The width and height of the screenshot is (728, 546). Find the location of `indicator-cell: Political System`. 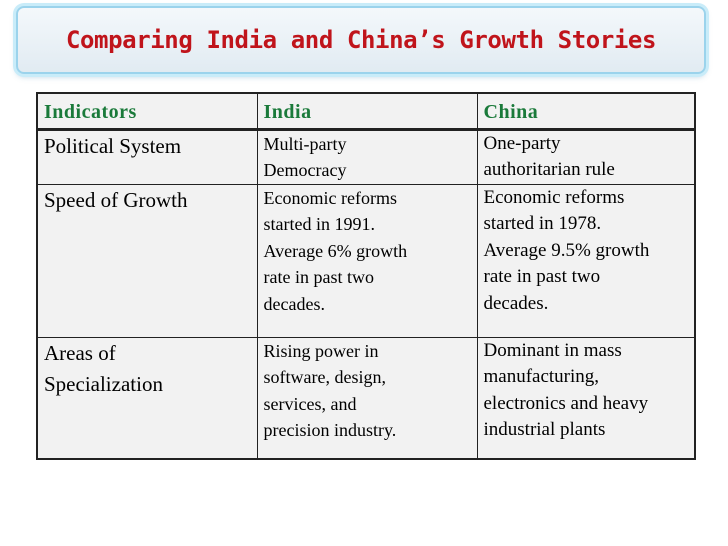

indicator-cell: Political System is located at coordinates (147, 156).